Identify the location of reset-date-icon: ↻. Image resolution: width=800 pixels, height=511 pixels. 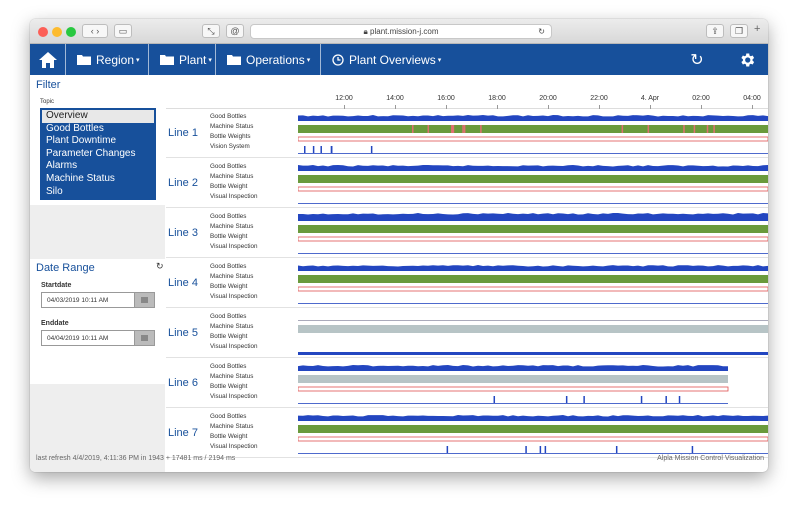
(160, 266).